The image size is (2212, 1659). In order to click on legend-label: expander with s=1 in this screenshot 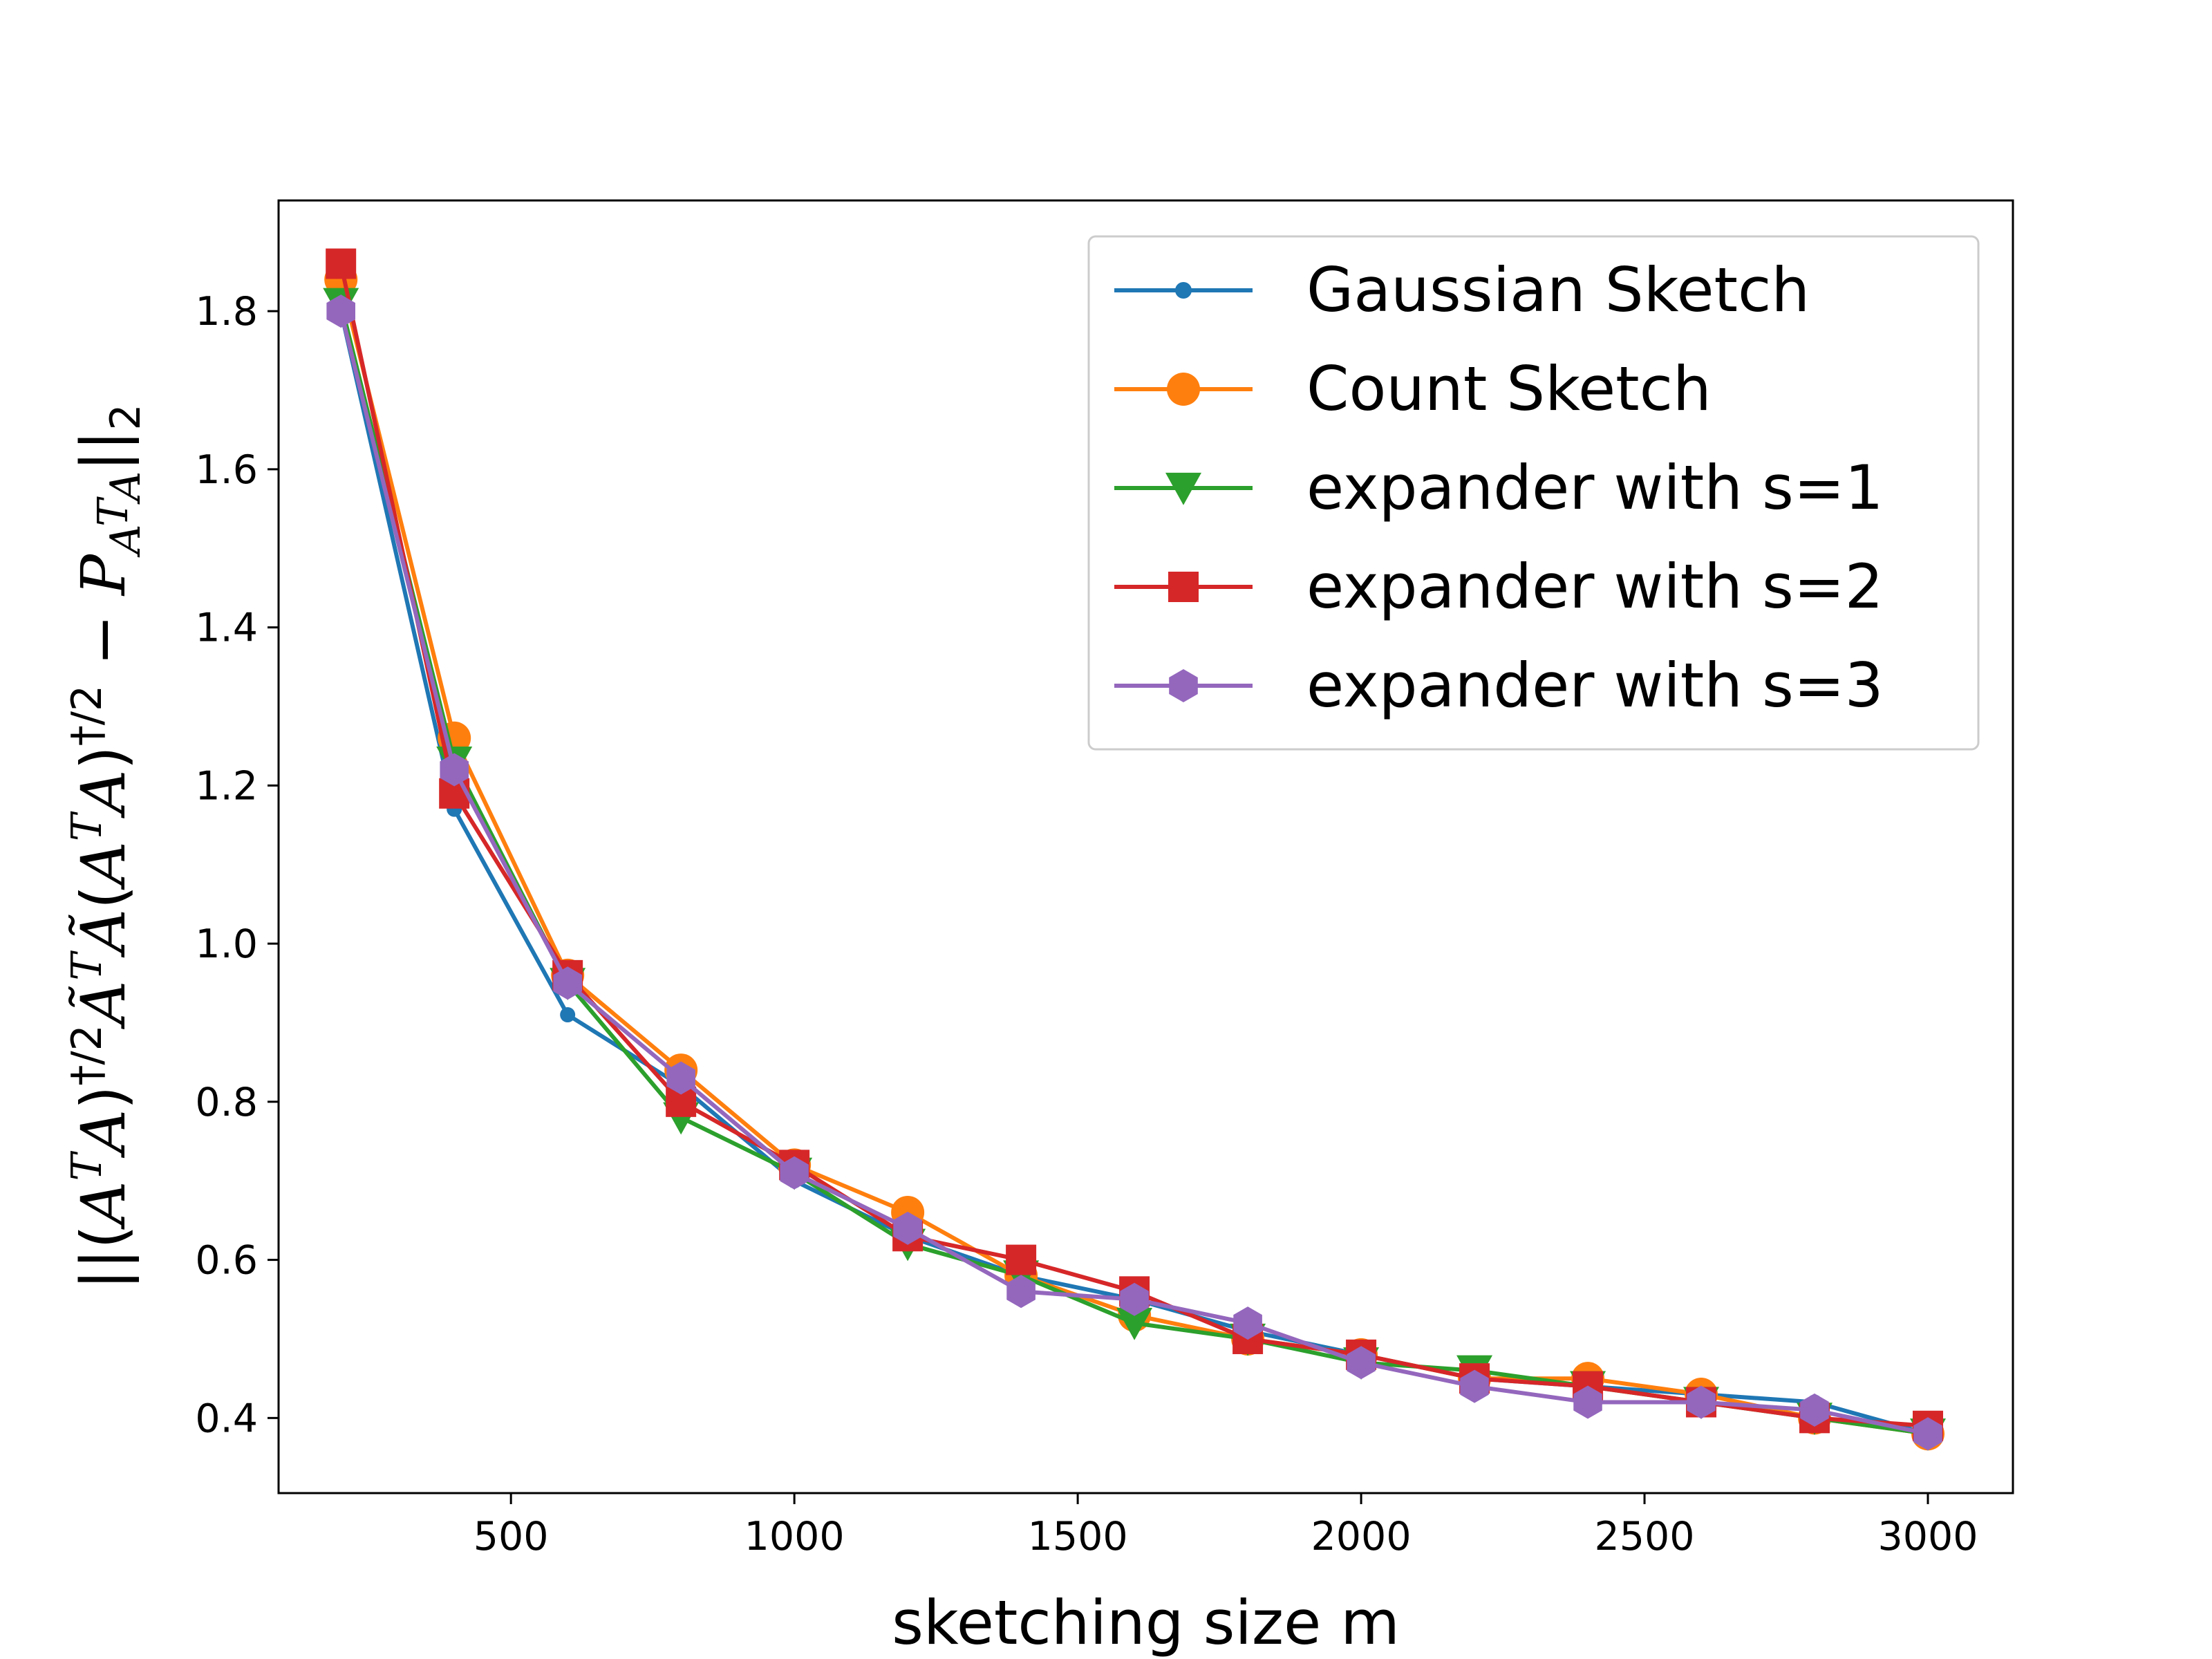, I will do `click(1595, 488)`.